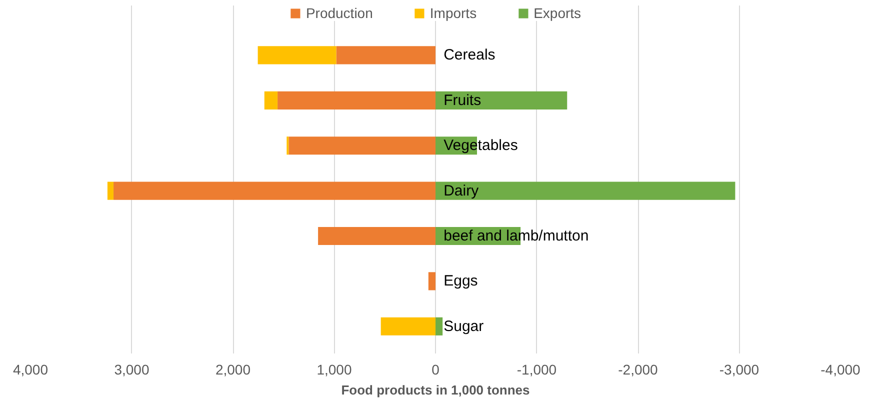 The image size is (882, 410). Describe the element at coordinates (470, 55) in the screenshot. I see `y-tick-label: Cereals` at that location.